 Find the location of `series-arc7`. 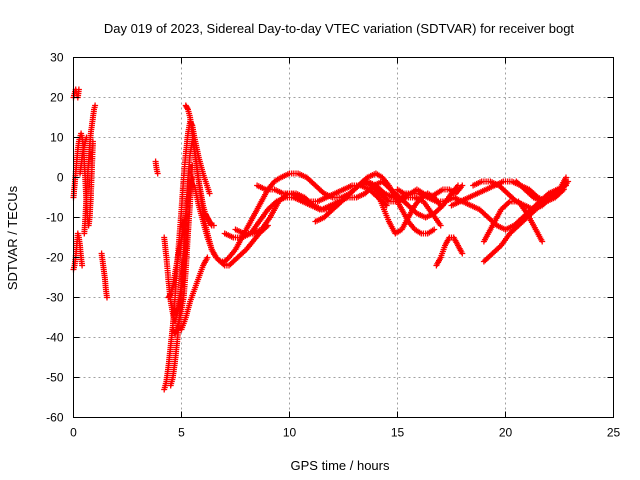

series-arc7 is located at coordinates (156, 167).